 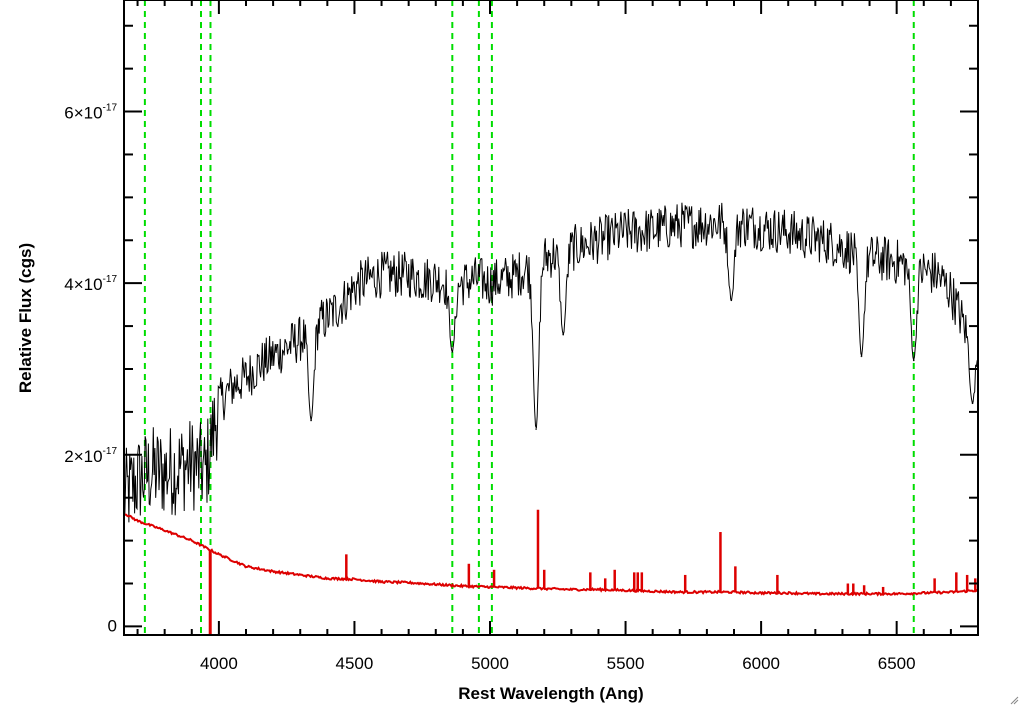 I want to click on y-tick-label: 2×10⁻¹⁷, so click(x=90, y=456).